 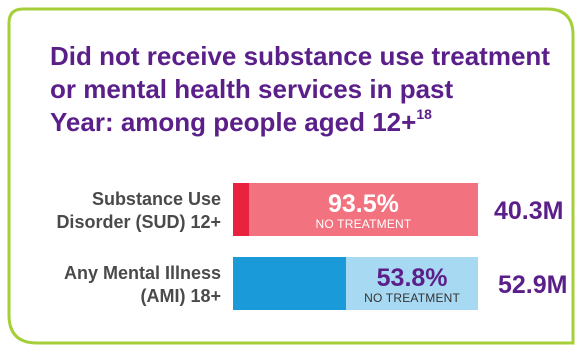 I want to click on row-label-ami-line-1: Any Mental Illness, so click(x=142, y=273).